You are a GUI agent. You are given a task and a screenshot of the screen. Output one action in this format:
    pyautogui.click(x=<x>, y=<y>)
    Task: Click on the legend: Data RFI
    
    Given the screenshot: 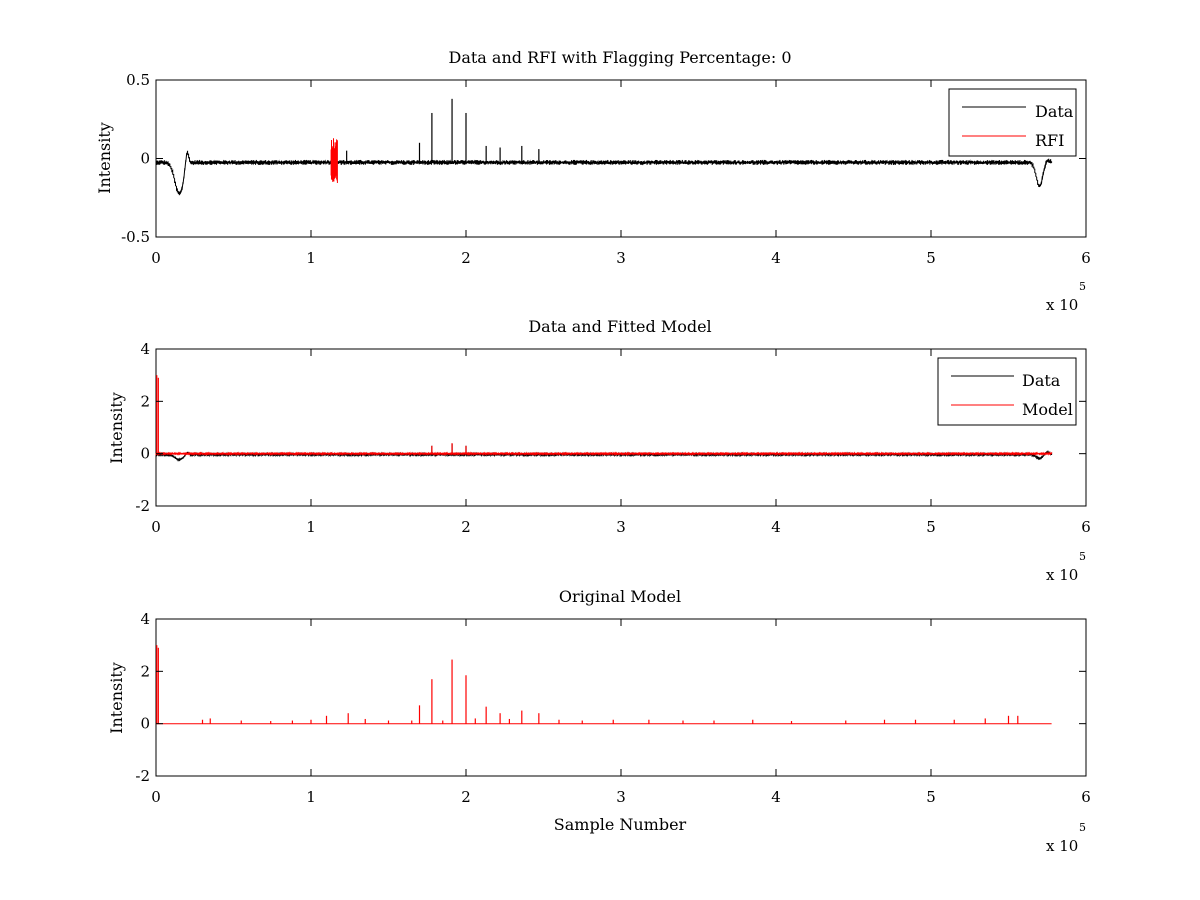 What is the action you would take?
    pyautogui.click(x=1012, y=122)
    